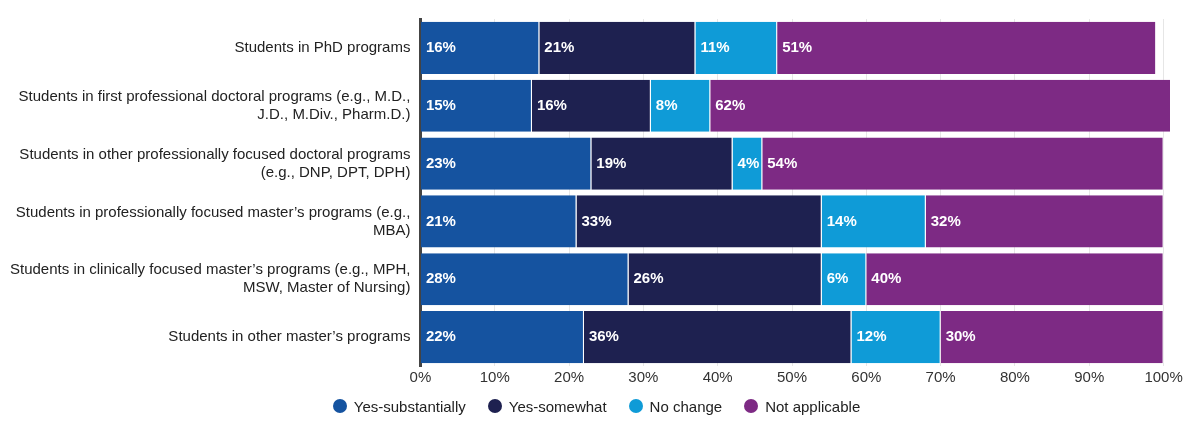 Image resolution: width=1193 pixels, height=423 pixels. Describe the element at coordinates (748, 162) in the screenshot. I see `data-label: 4%` at that location.